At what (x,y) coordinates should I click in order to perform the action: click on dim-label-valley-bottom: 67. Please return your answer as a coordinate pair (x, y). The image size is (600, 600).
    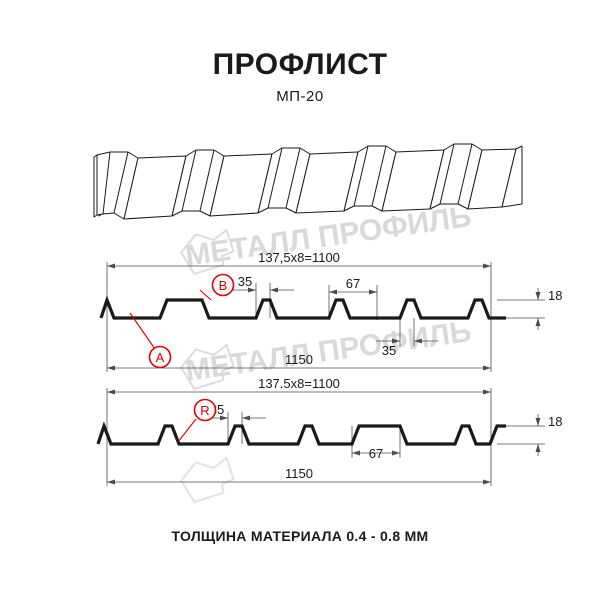
    Looking at the image, I should click on (376, 453).